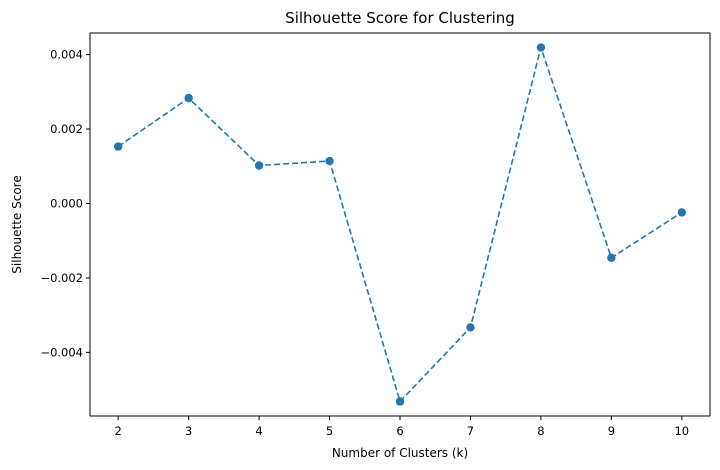  I want to click on x-tick-label: 2, so click(118, 431).